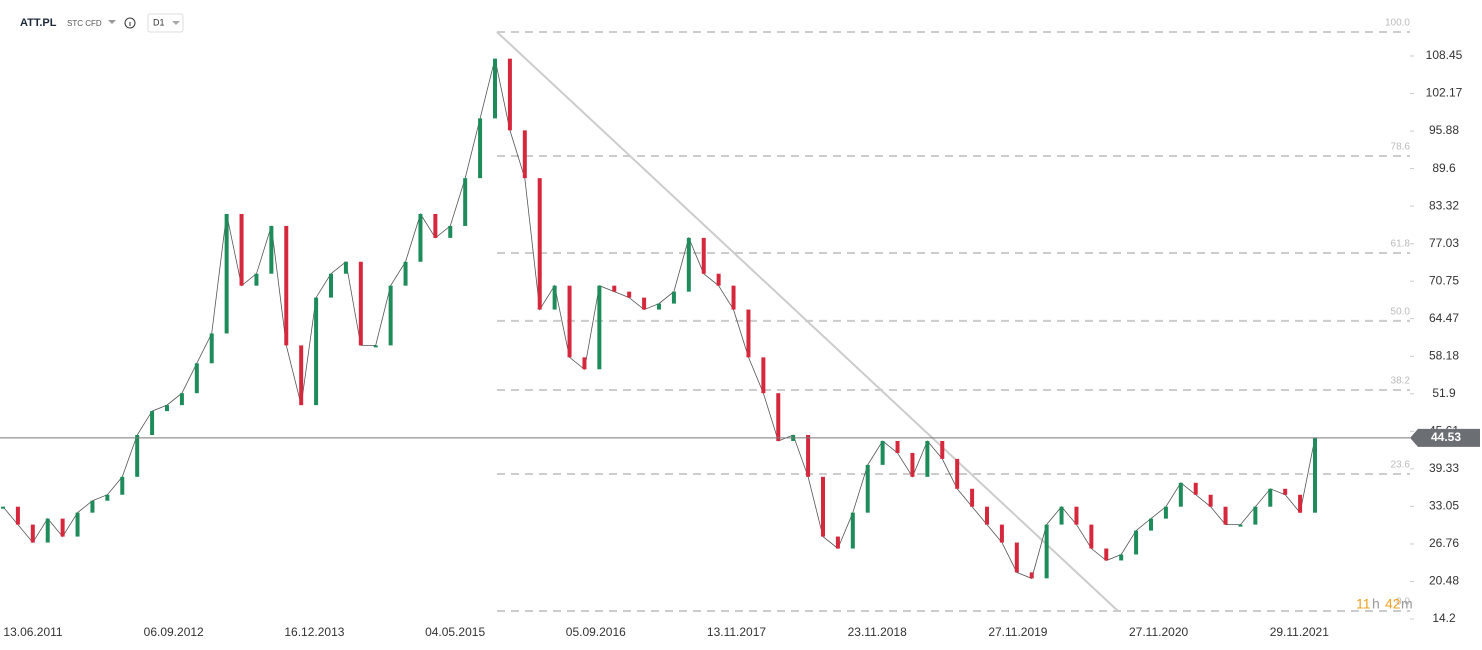  I want to click on y-tick-label: 51.9, so click(1444, 393).